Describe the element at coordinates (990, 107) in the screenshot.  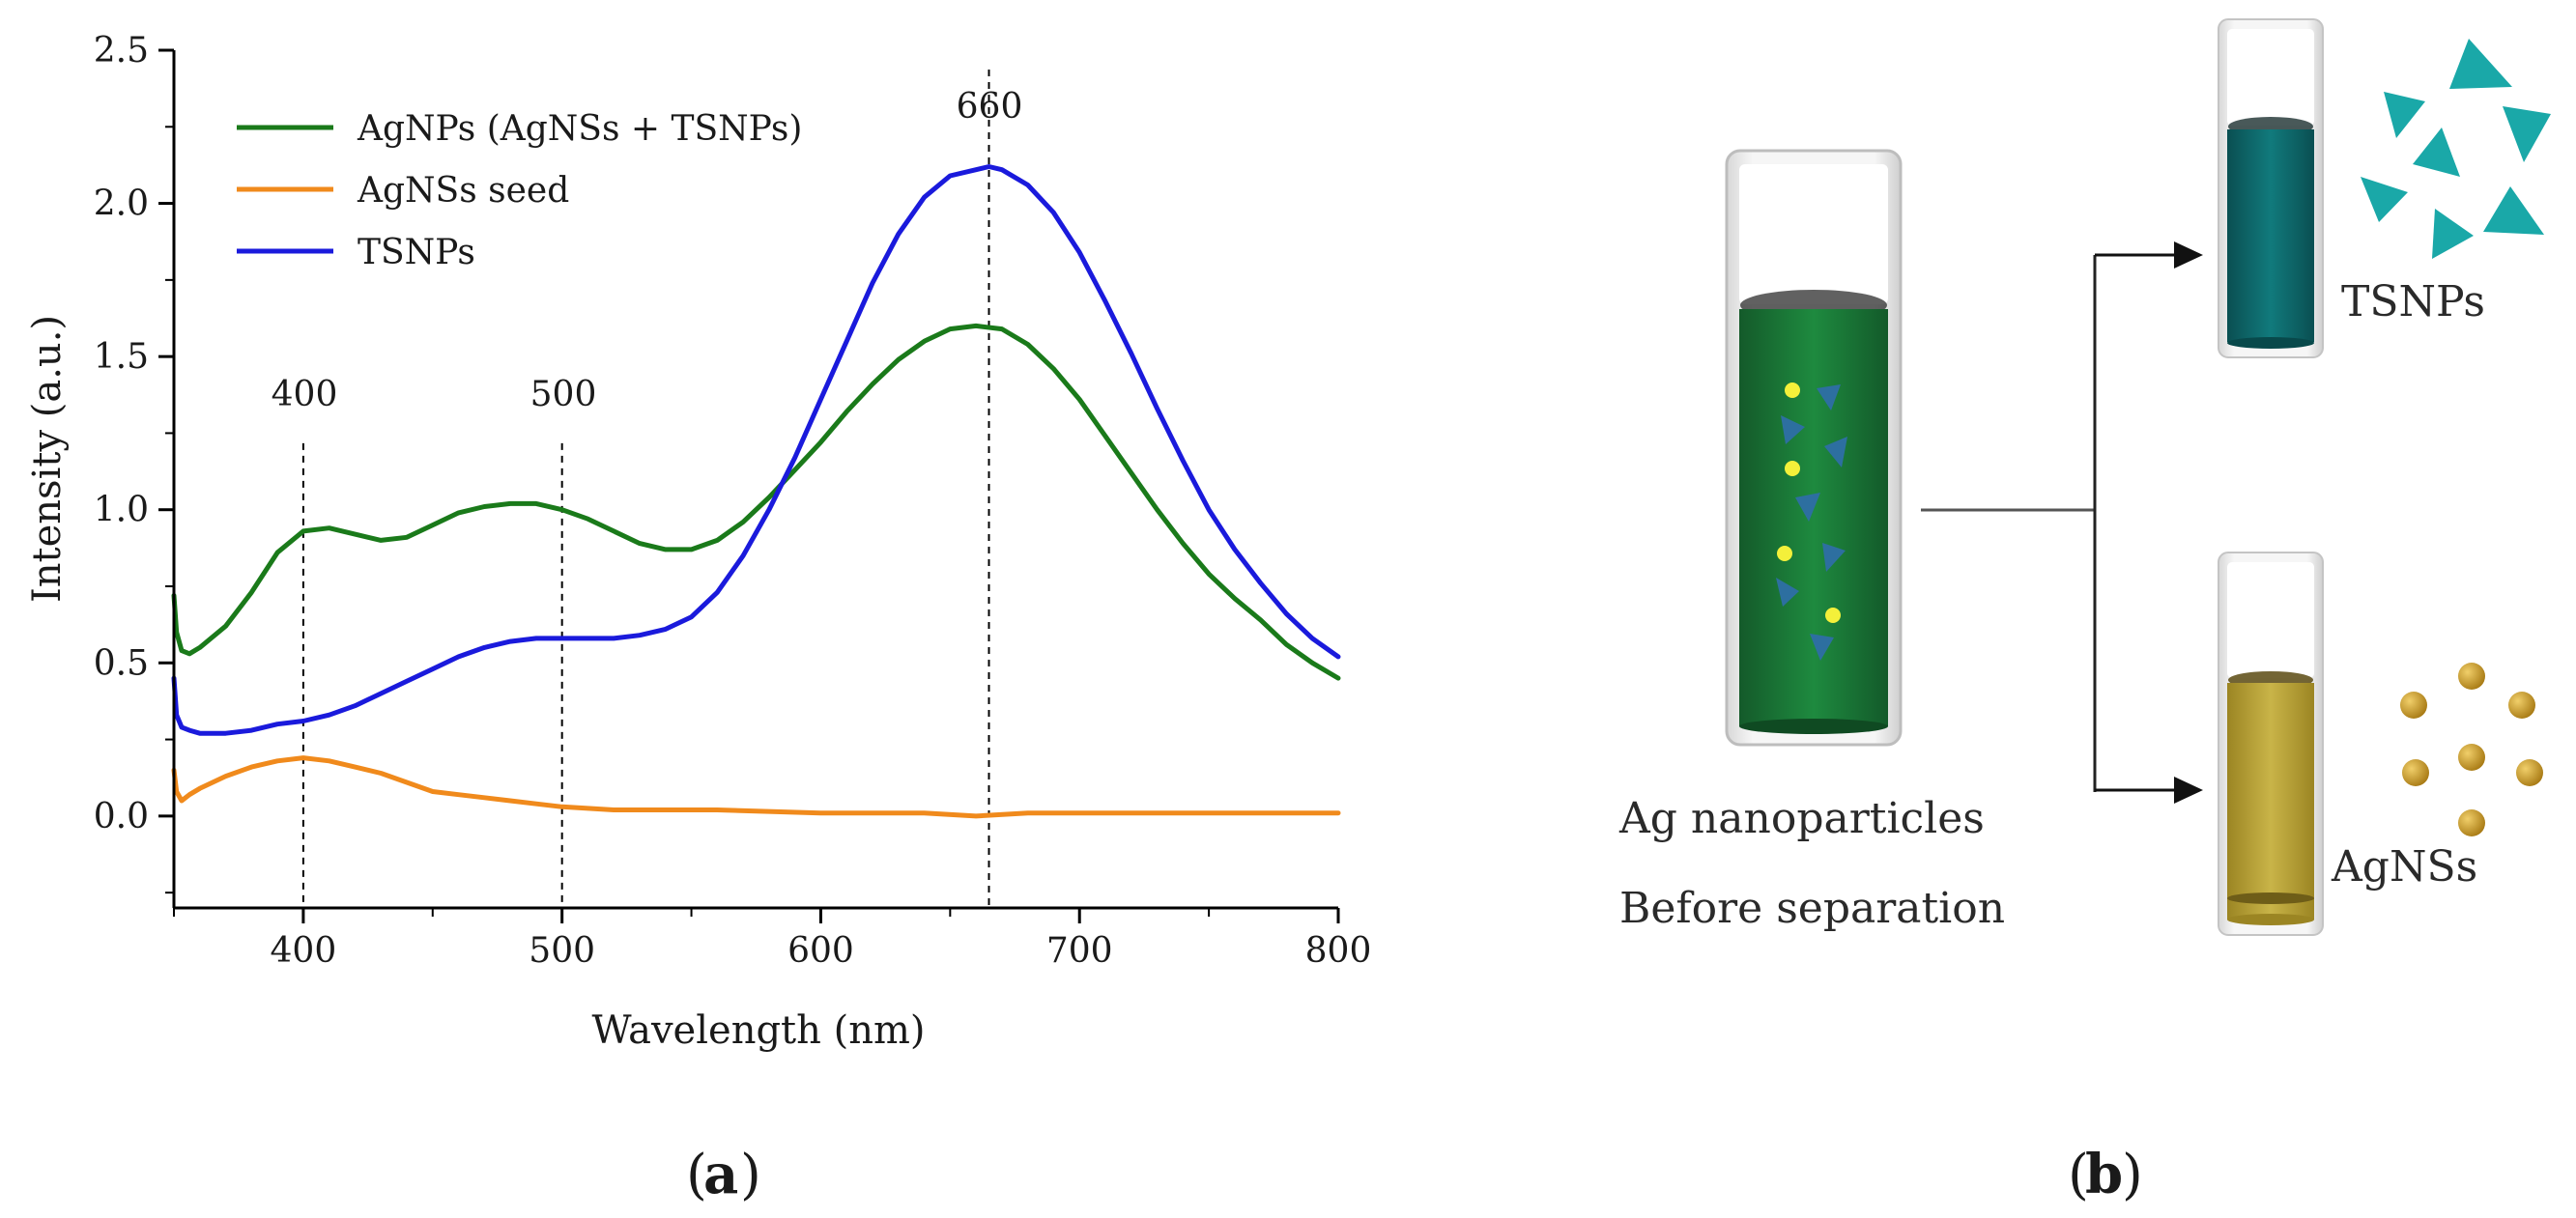
I see `annotation-label-660: 660` at that location.